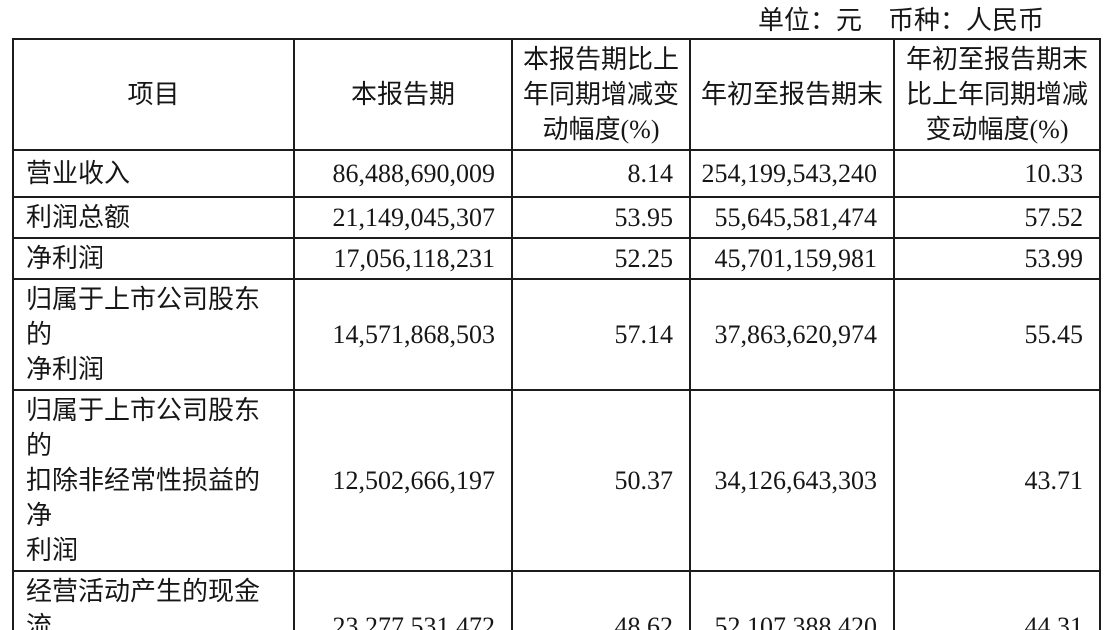 This screenshot has width=1112, height=630. What do you see at coordinates (153, 258) in the screenshot?
I see `row-label: 净利润` at bounding box center [153, 258].